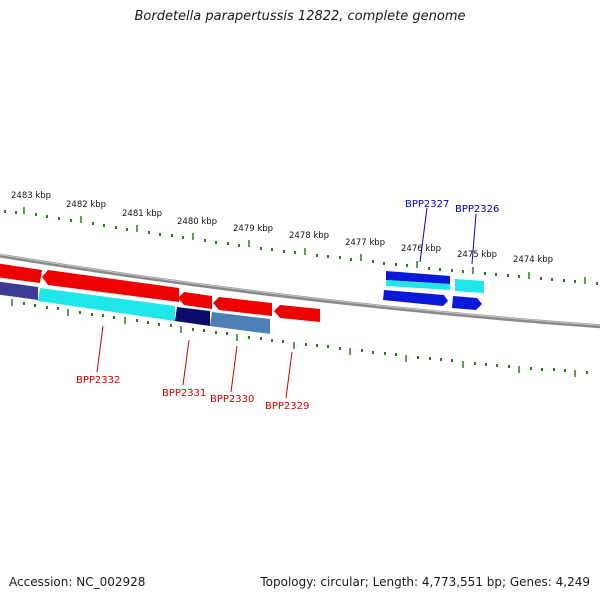  Describe the element at coordinates (533, 260) in the screenshot. I see `scale-label: 2474 kbp` at that location.